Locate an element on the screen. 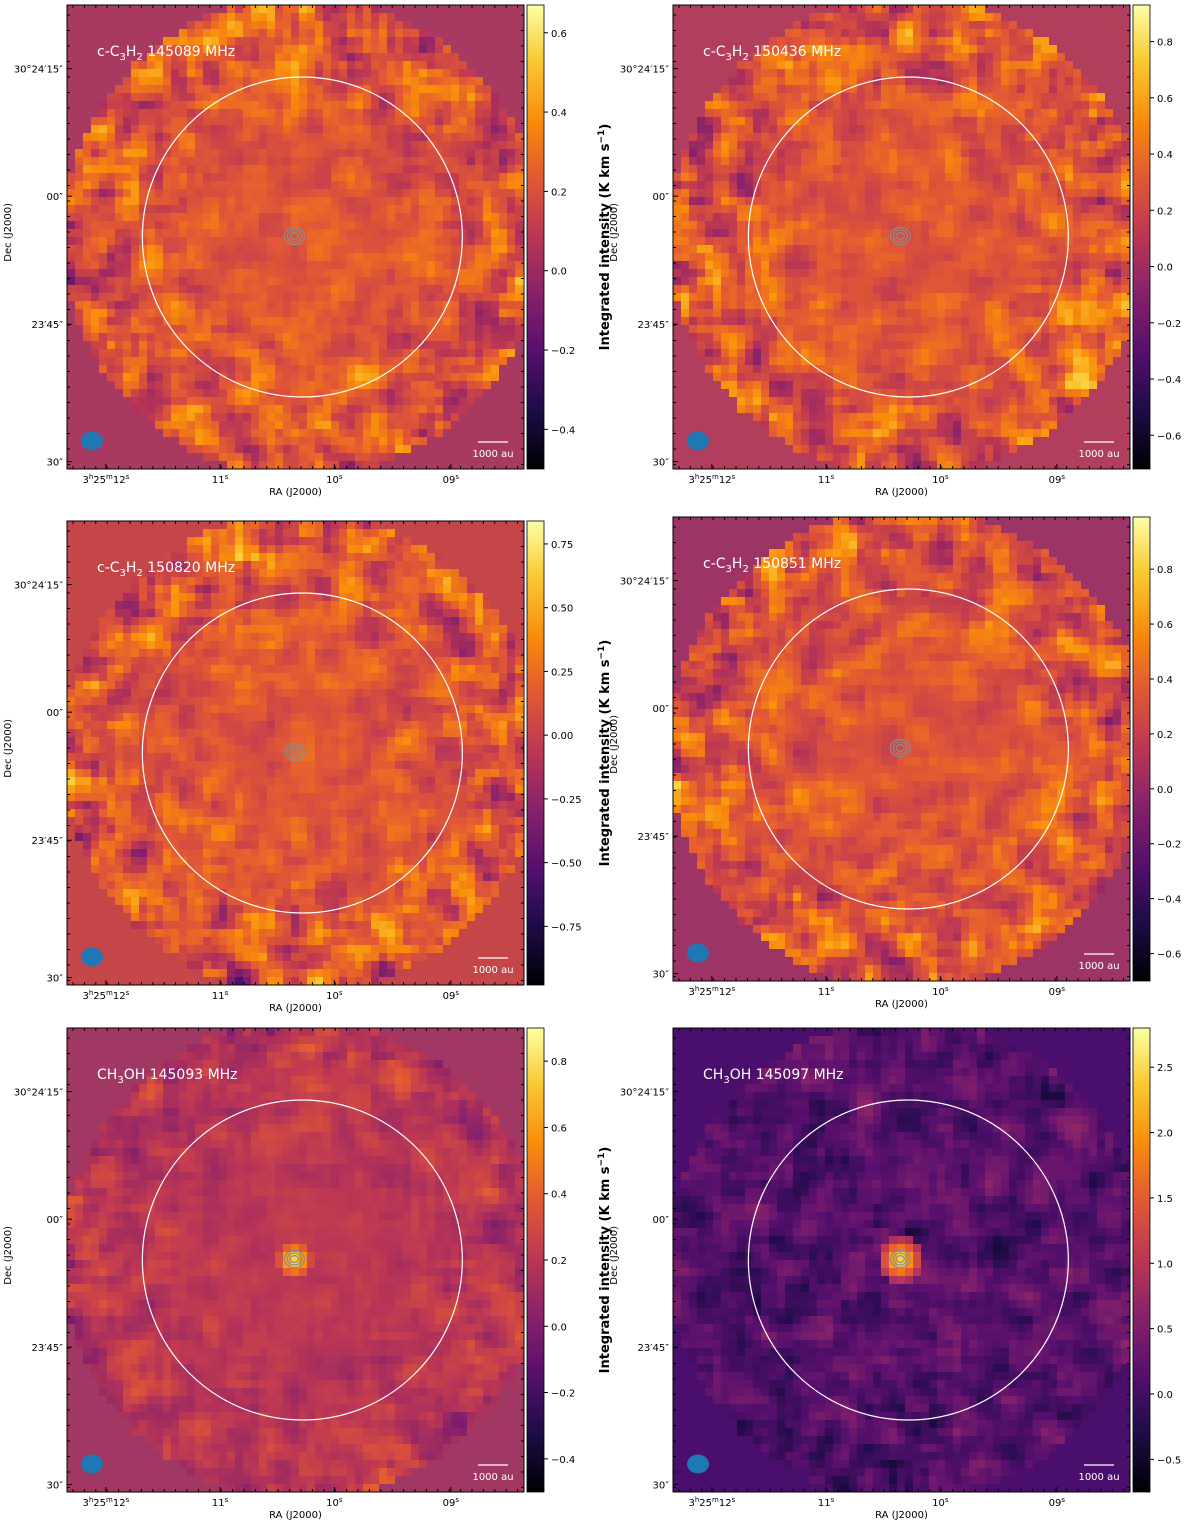  colorbar-tick-label: −0.25 is located at coordinates (566, 800).